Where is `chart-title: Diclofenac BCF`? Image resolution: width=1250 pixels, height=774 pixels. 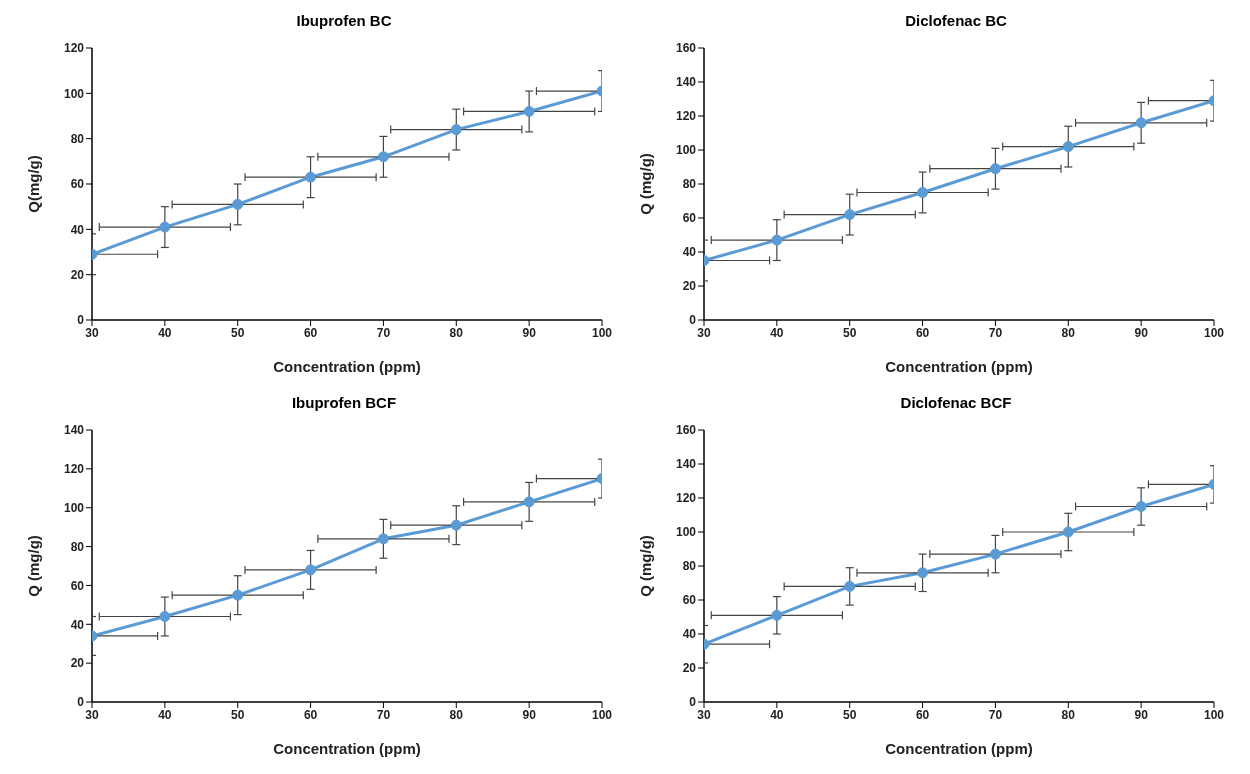
chart-title: Diclofenac BCF is located at coordinates (956, 403).